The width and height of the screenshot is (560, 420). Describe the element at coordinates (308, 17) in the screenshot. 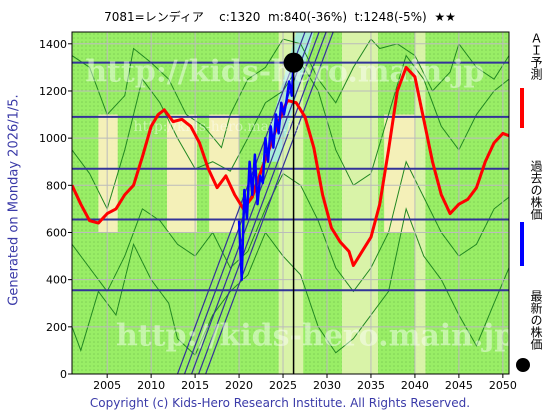

I see `title-min: m:840(-36%)` at that location.